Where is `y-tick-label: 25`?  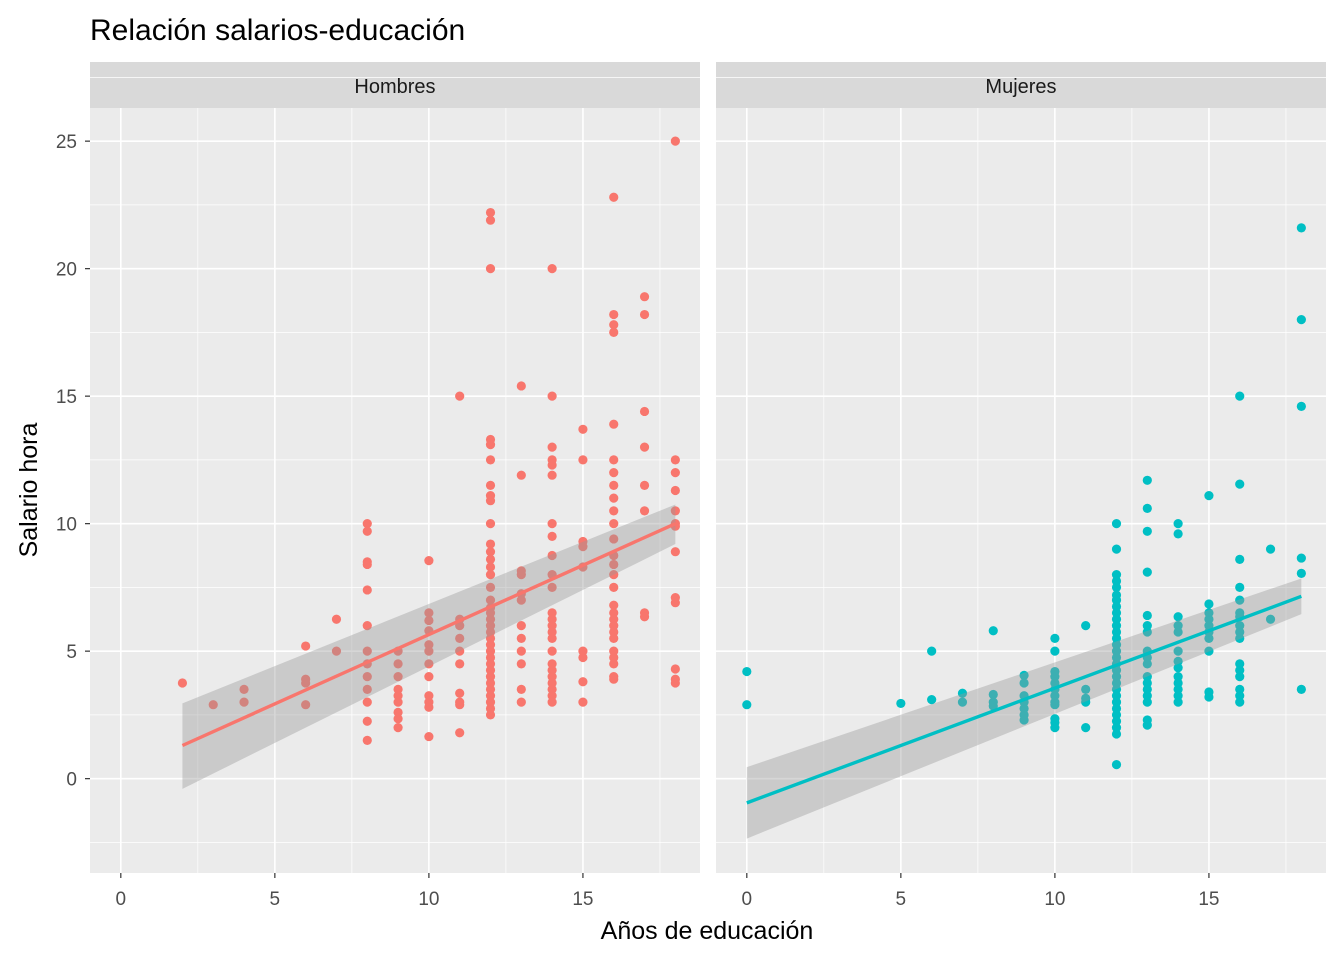
y-tick-label: 25 is located at coordinates (66, 142).